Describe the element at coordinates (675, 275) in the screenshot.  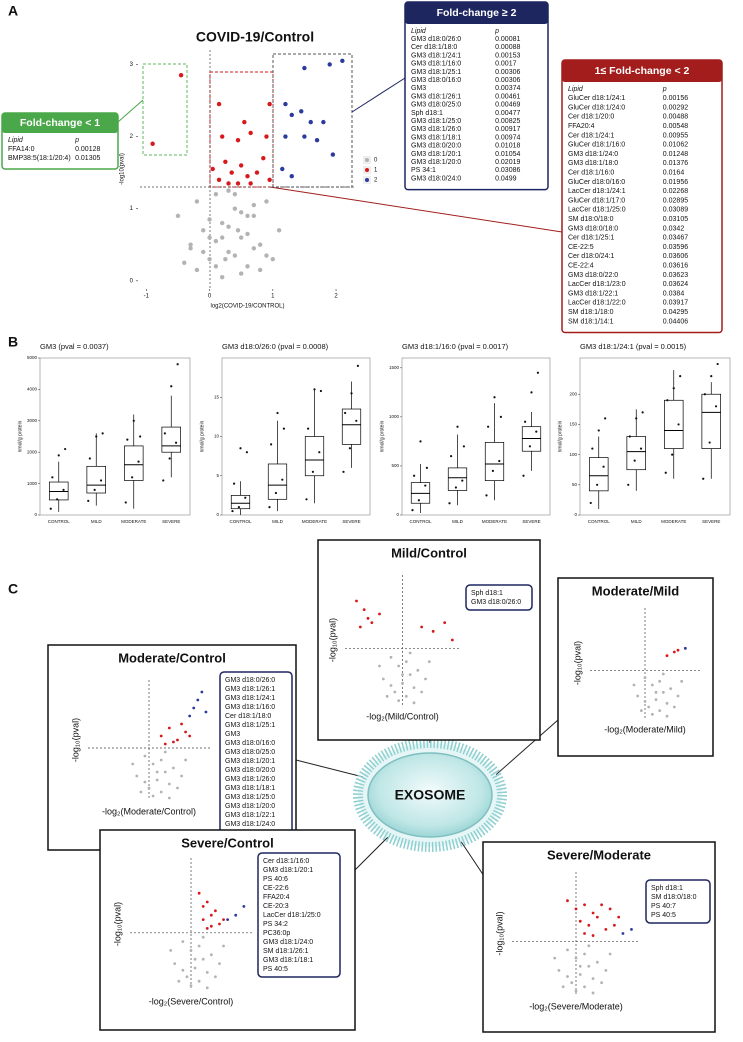
I see `p-value: 0.03623` at that location.